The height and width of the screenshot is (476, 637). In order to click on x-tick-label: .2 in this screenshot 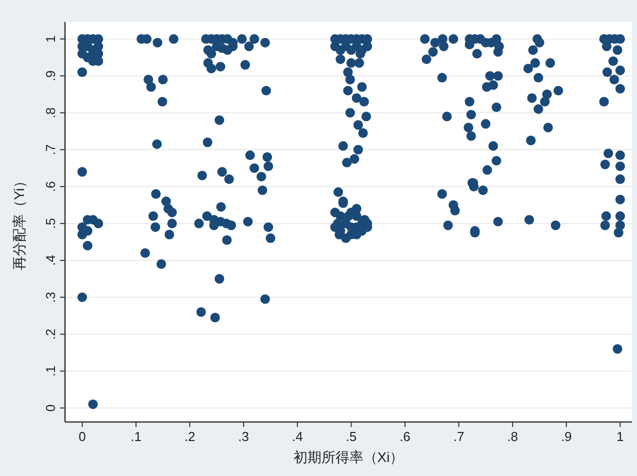, I will do `click(190, 436)`.